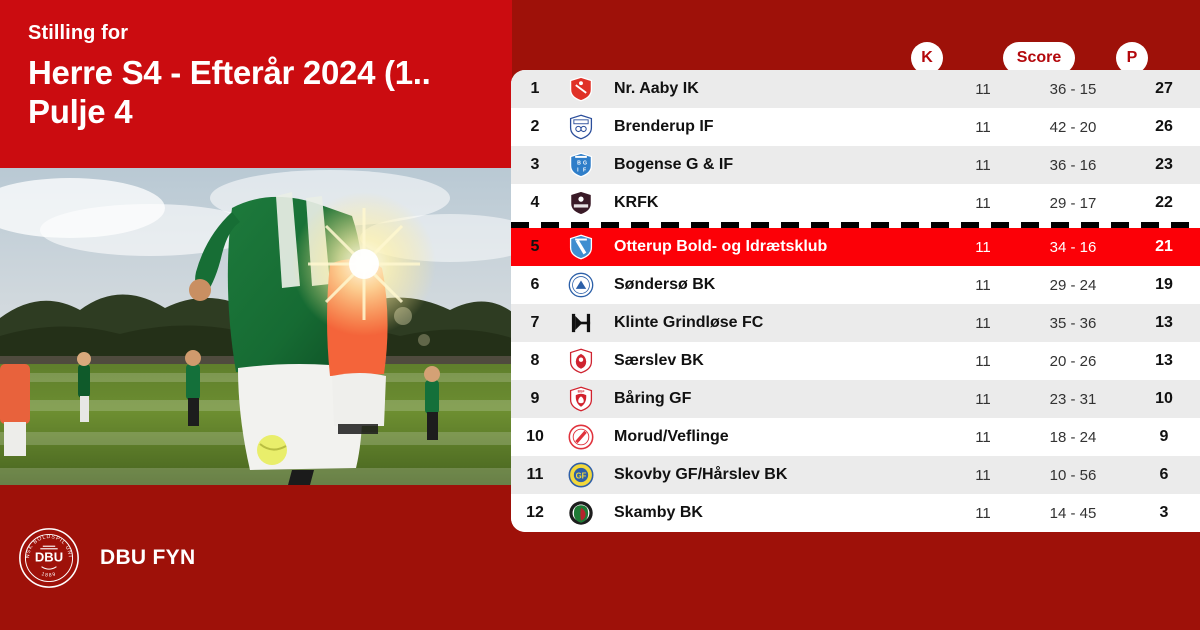  Describe the element at coordinates (1073, 475) in the screenshot. I see `row-goal-score: 10 - 56` at that location.